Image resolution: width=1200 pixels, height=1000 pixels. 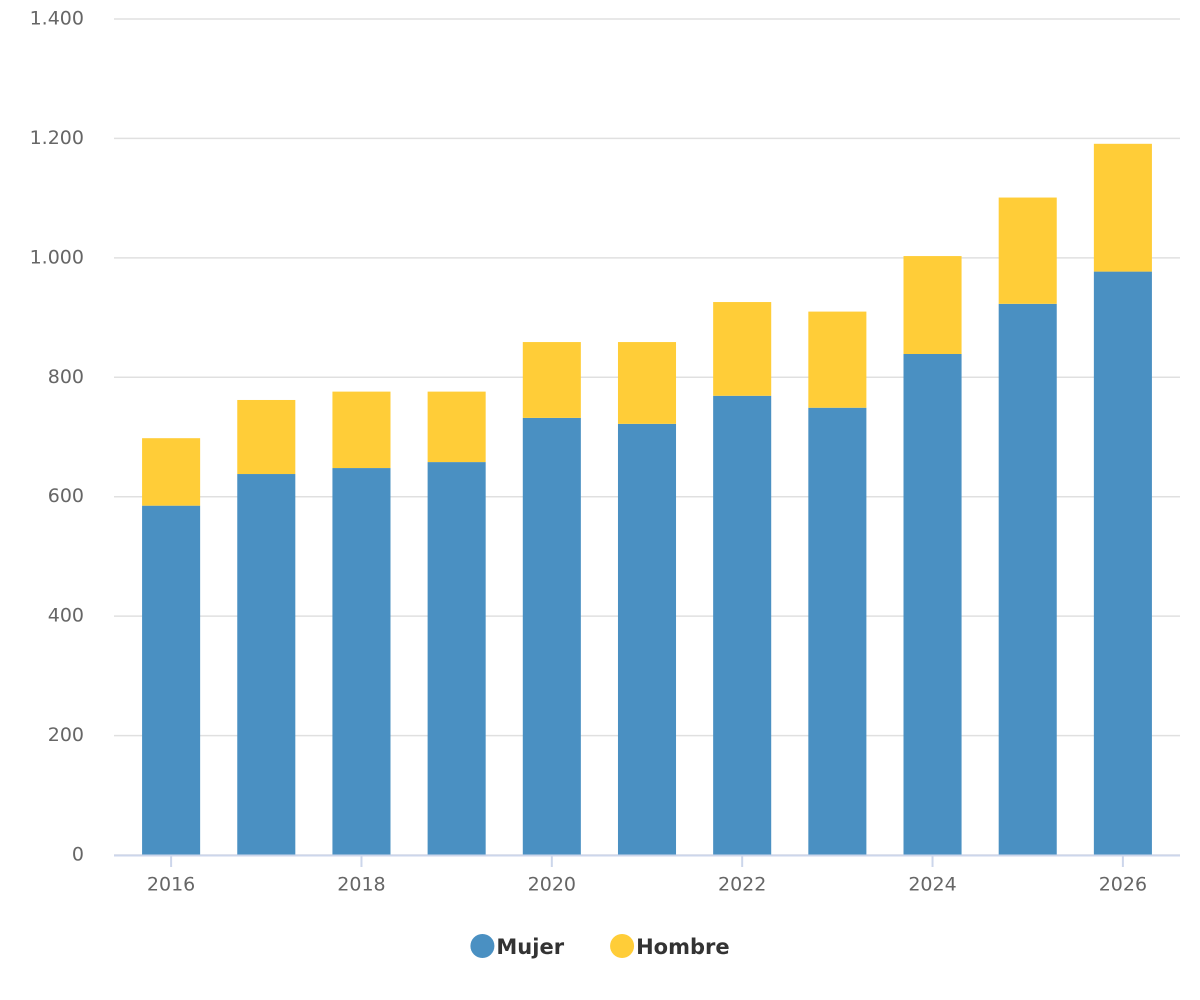 What do you see at coordinates (66, 616) in the screenshot?
I see `y-tick-label: 400` at bounding box center [66, 616].